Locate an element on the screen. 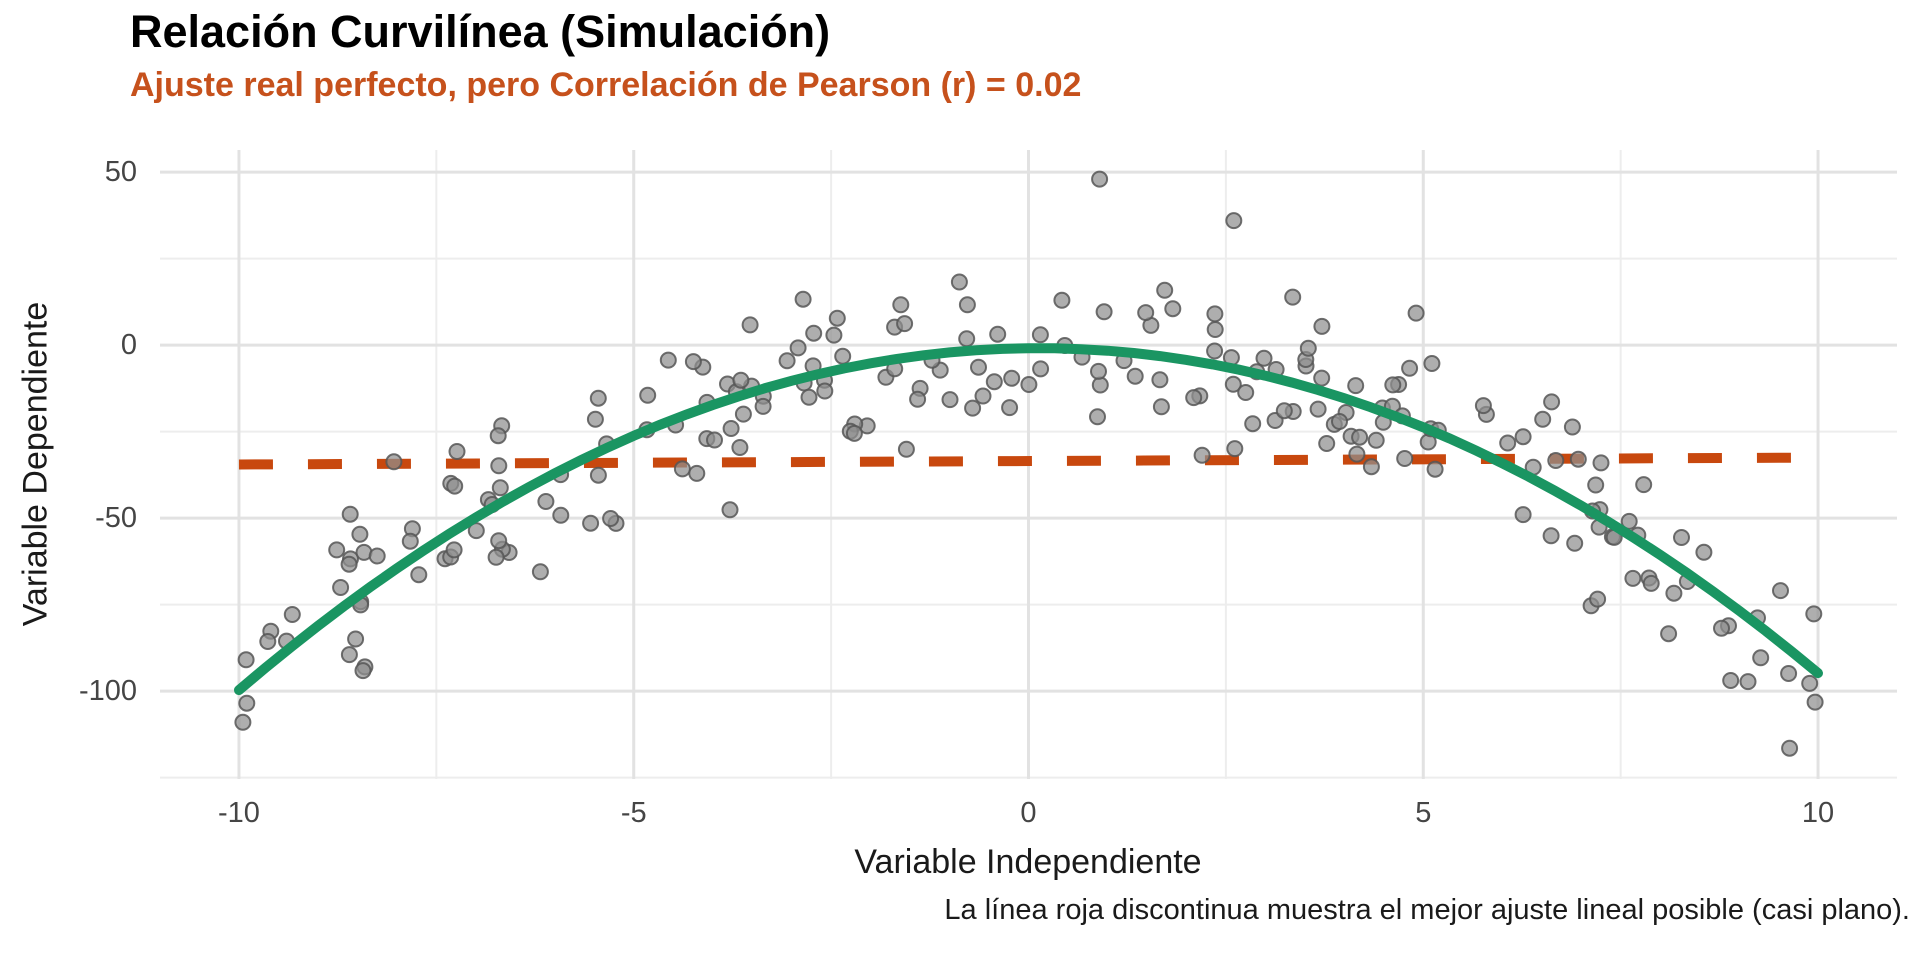 Image resolution: width=1920 pixels, height=960 pixels. x-axis-title: Variable Independiente is located at coordinates (1028, 862).